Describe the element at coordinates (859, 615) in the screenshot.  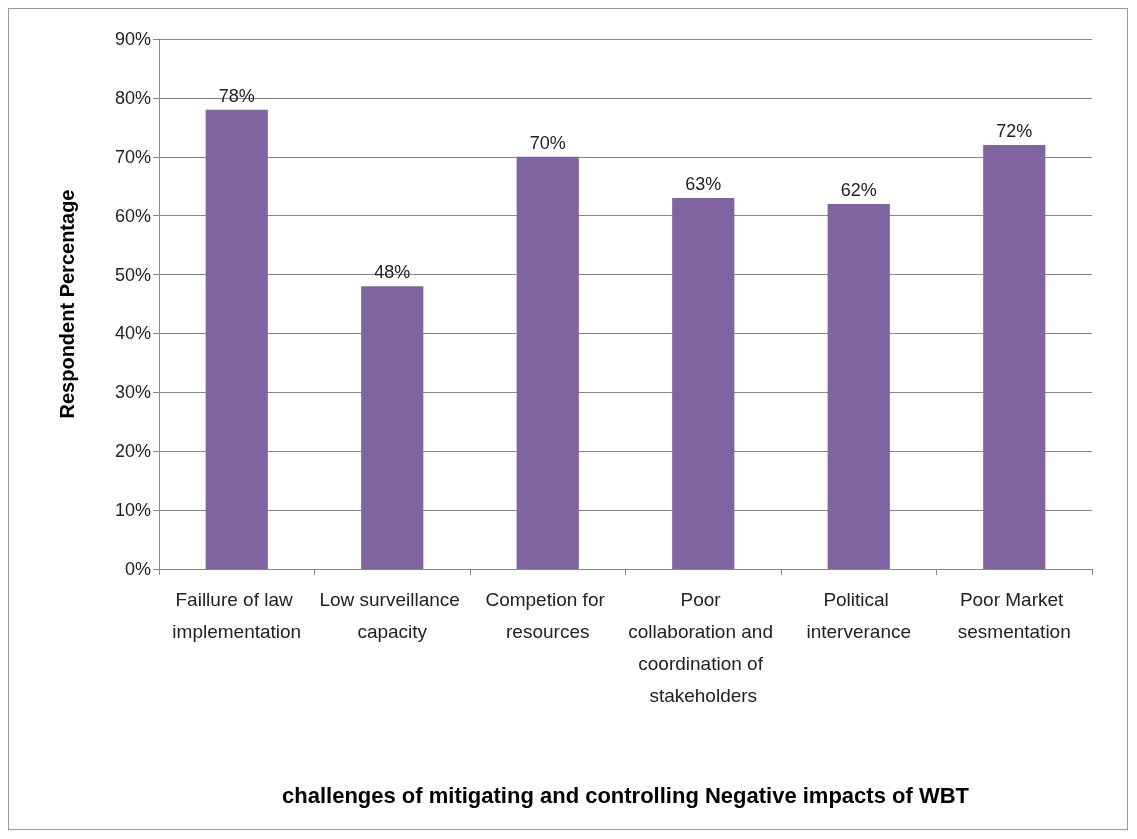
I see `x-tick-label: Political interverance` at that location.